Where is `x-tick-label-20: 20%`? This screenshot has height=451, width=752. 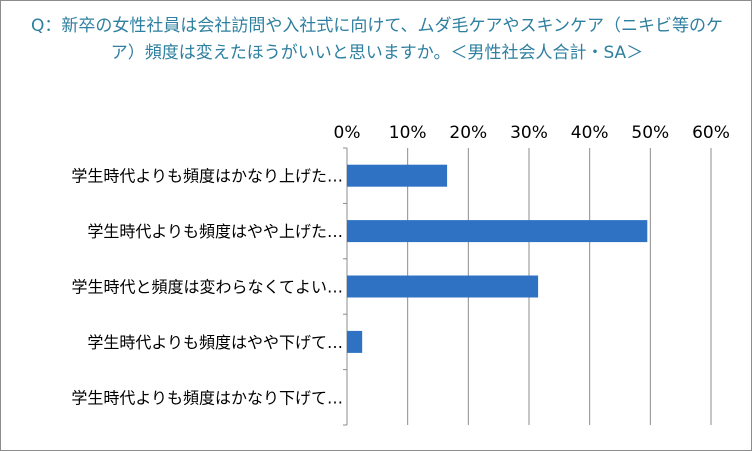
x-tick-label-20: 20% is located at coordinates (468, 133).